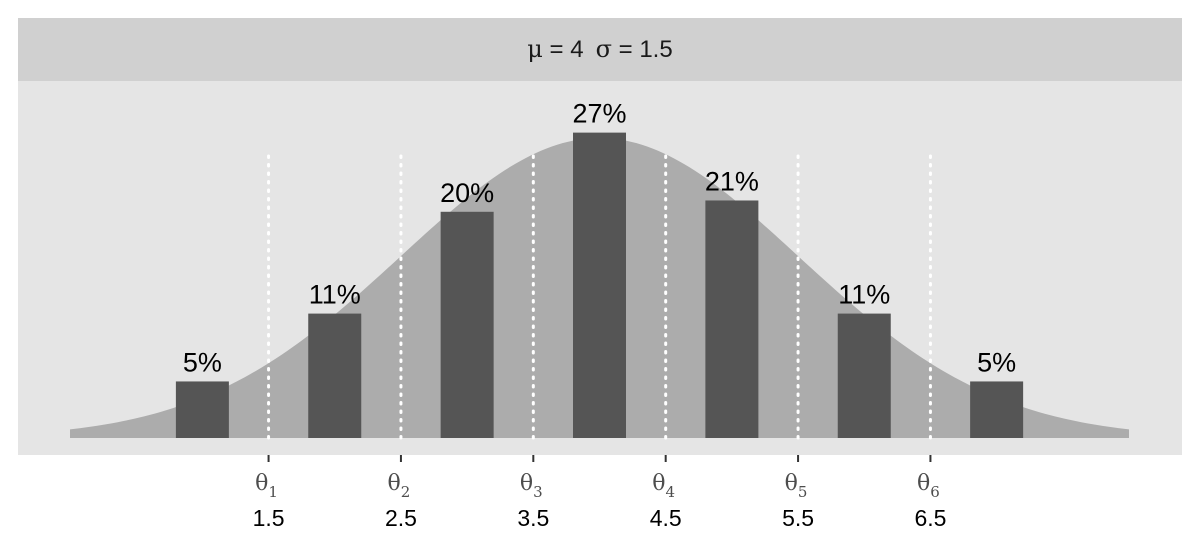 The width and height of the screenshot is (1200, 540). What do you see at coordinates (864, 295) in the screenshot?
I see `bar-label-6: 11%` at bounding box center [864, 295].